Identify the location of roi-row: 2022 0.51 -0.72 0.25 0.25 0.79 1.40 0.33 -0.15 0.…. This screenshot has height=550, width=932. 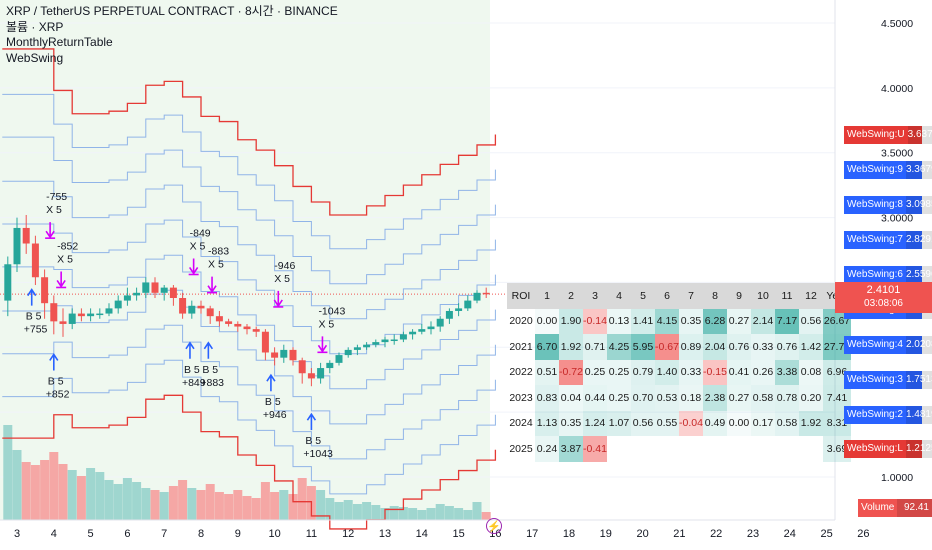
(679, 372).